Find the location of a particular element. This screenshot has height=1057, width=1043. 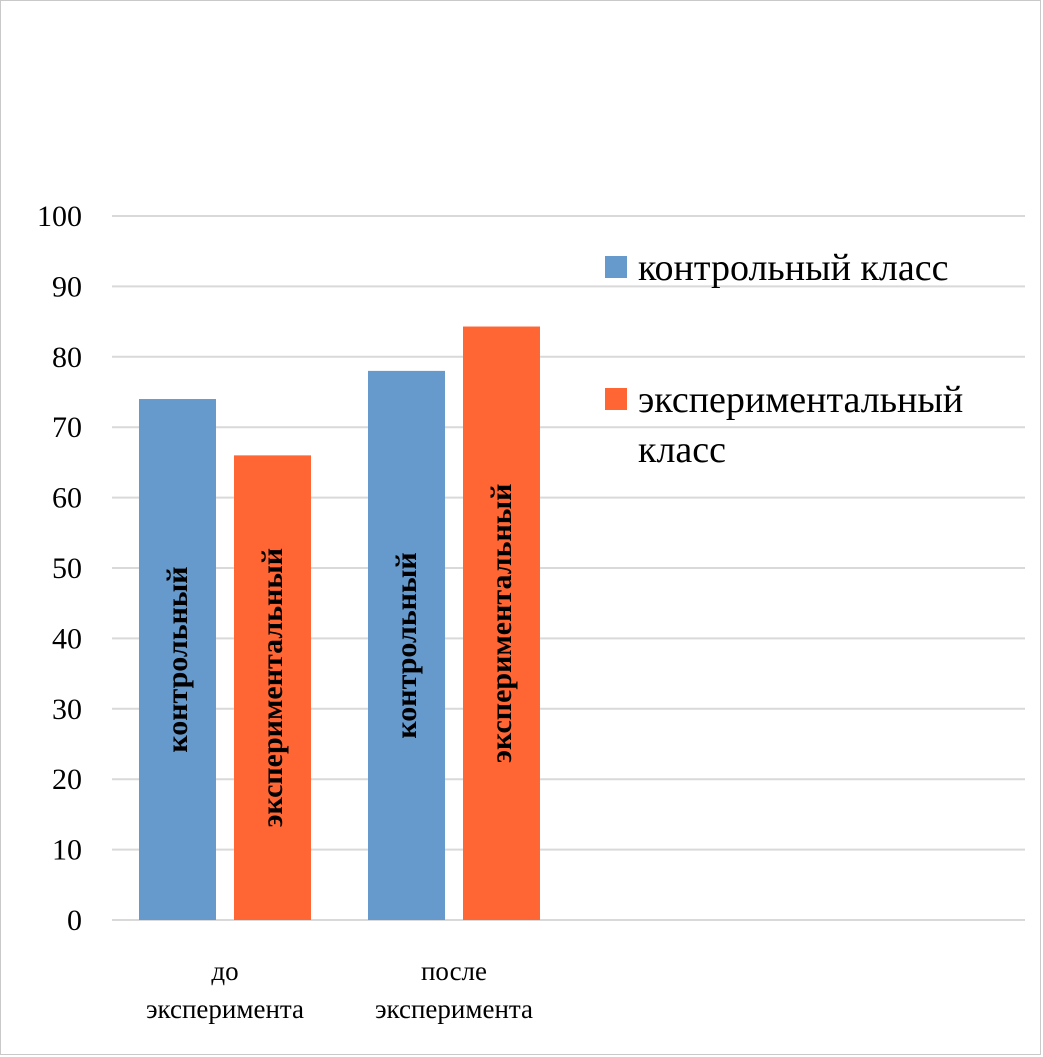

legend-label-control-line-0: контрольный класс is located at coordinates (793, 268).